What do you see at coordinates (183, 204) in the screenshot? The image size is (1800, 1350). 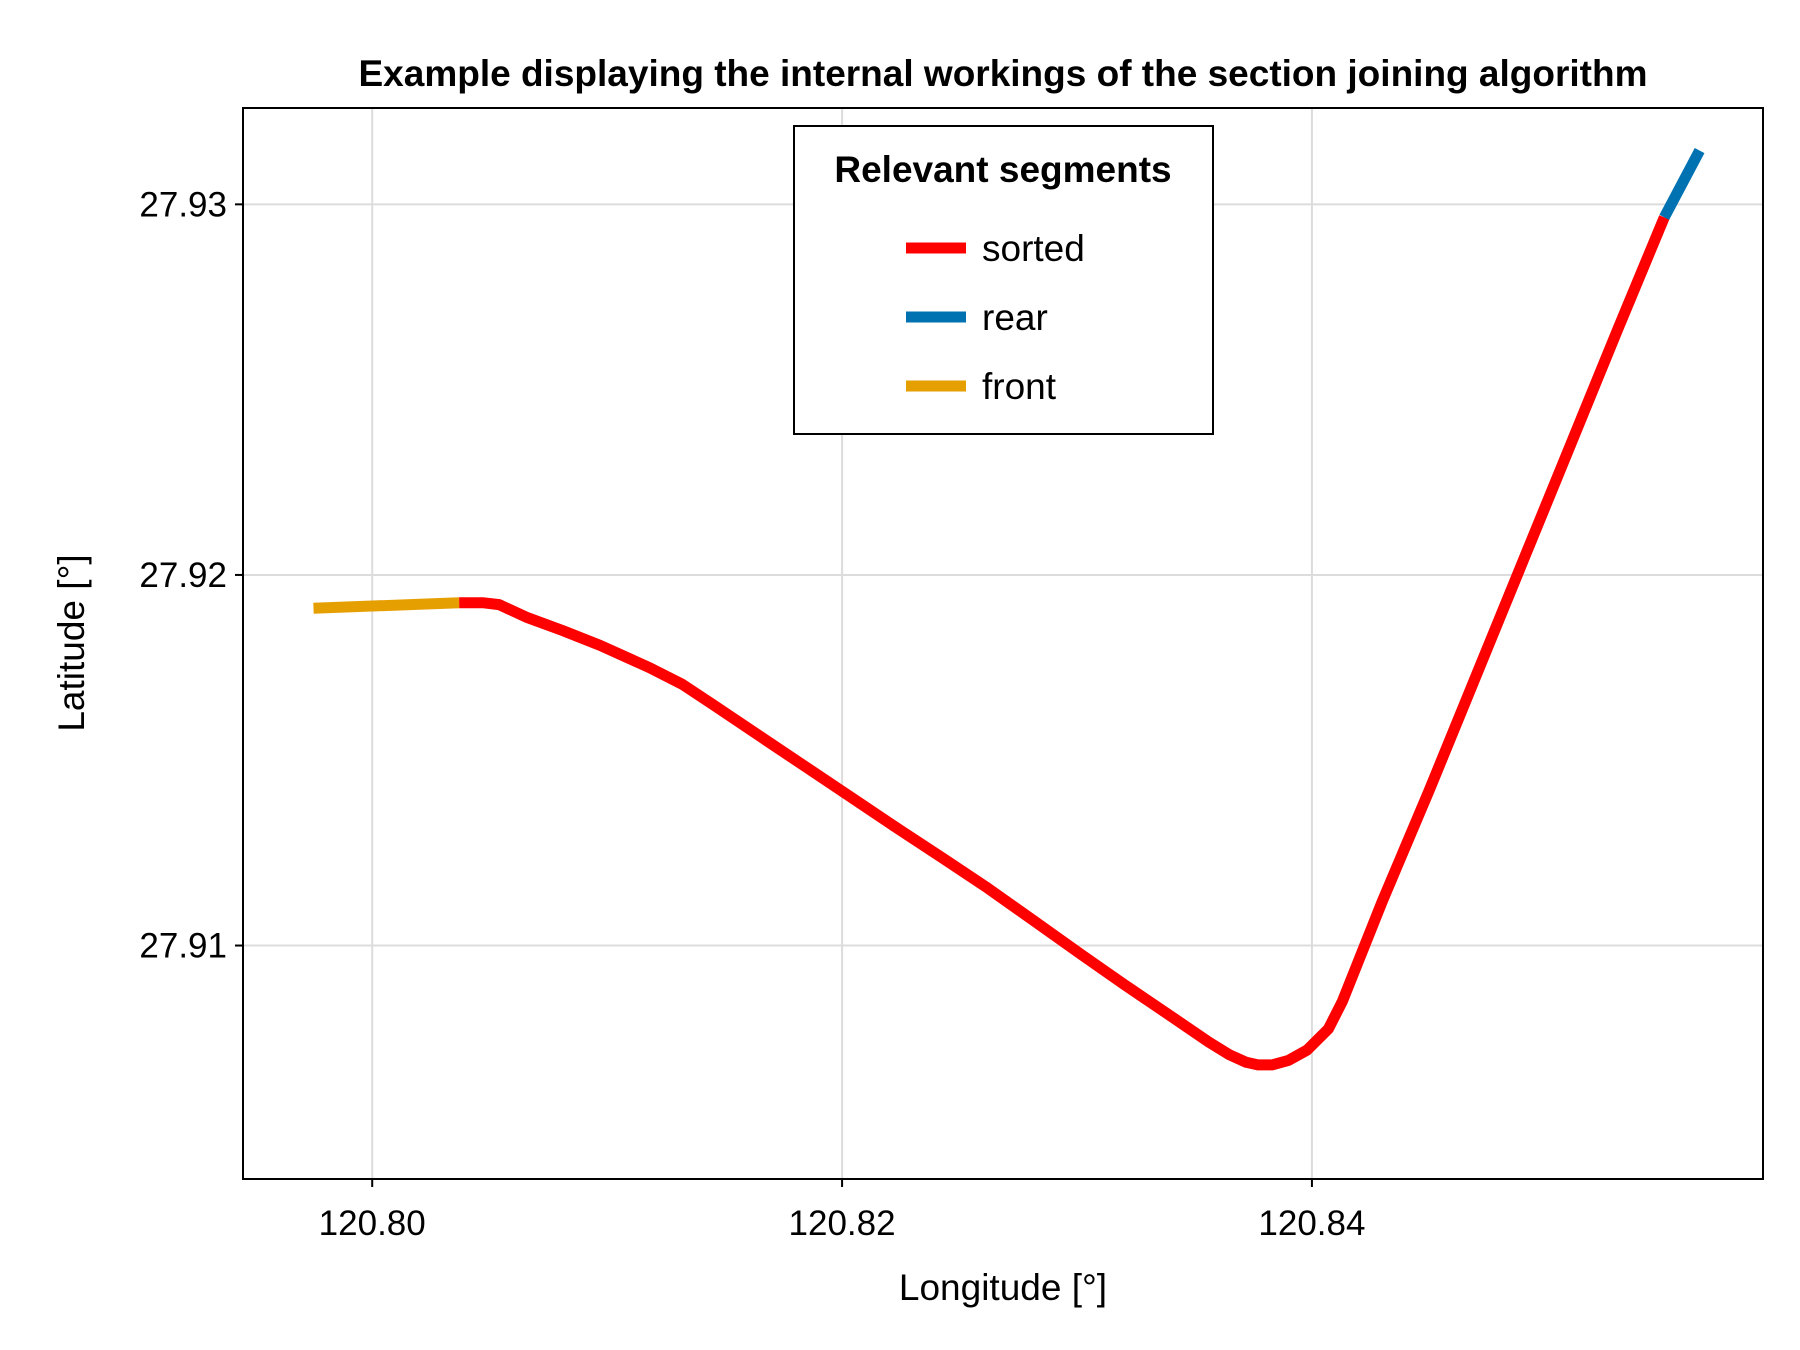 I see `y-tick-label: 27.93` at bounding box center [183, 204].